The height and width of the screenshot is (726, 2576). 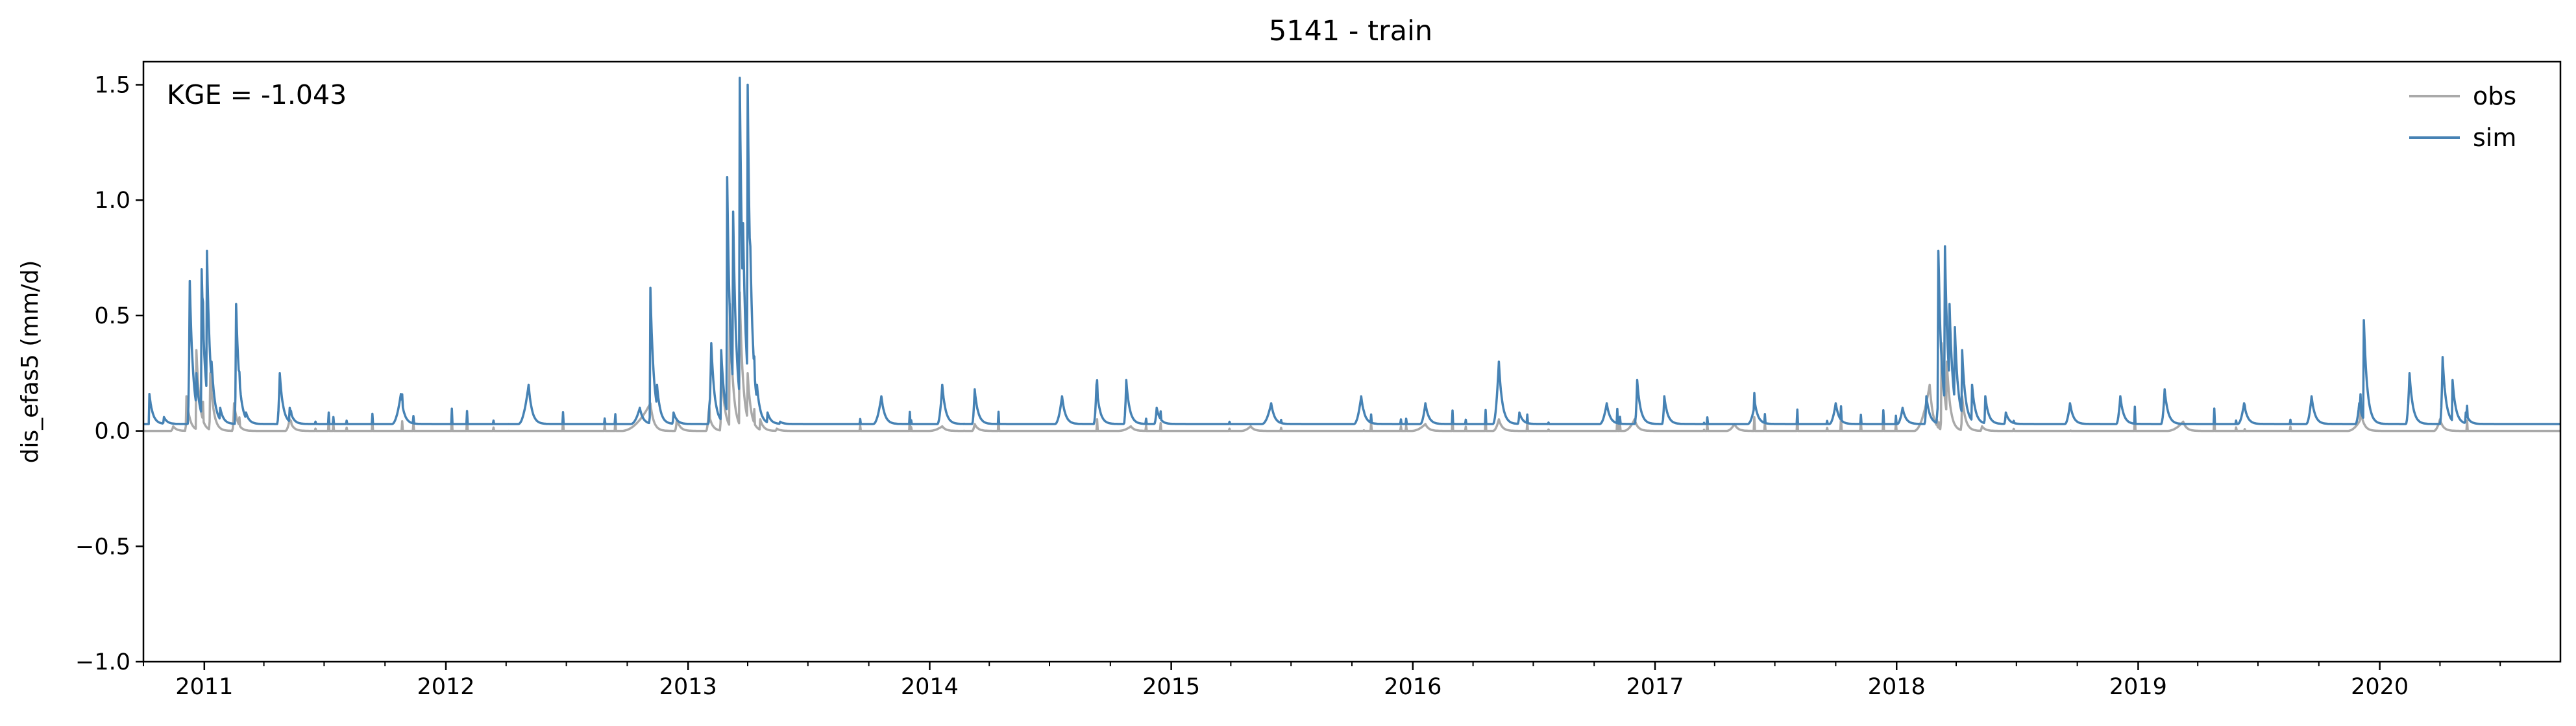 I want to click on x-tick-label: 2013, so click(x=688, y=687).